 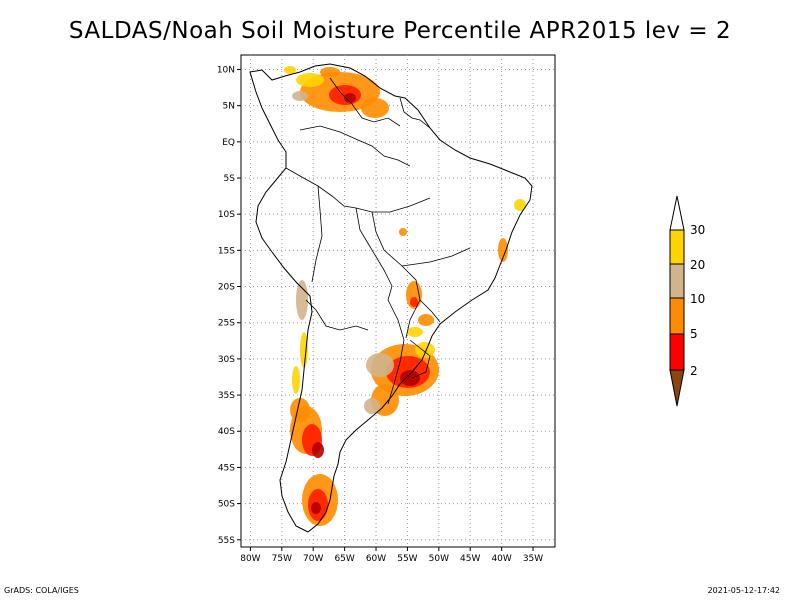 What do you see at coordinates (687, 301) in the screenshot?
I see `colorbar: 30 20 10 5 2` at bounding box center [687, 301].